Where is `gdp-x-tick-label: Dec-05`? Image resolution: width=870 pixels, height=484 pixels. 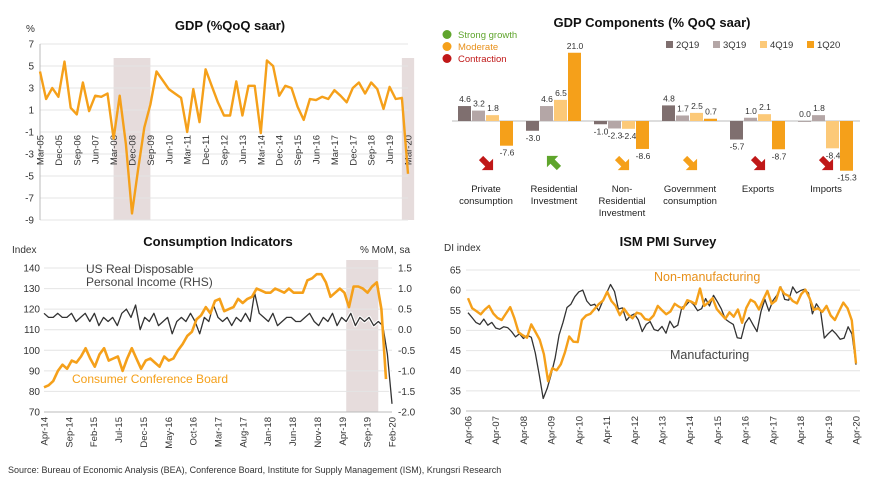
gdp-x-tick-label: Dec-05 is located at coordinates (59, 150).